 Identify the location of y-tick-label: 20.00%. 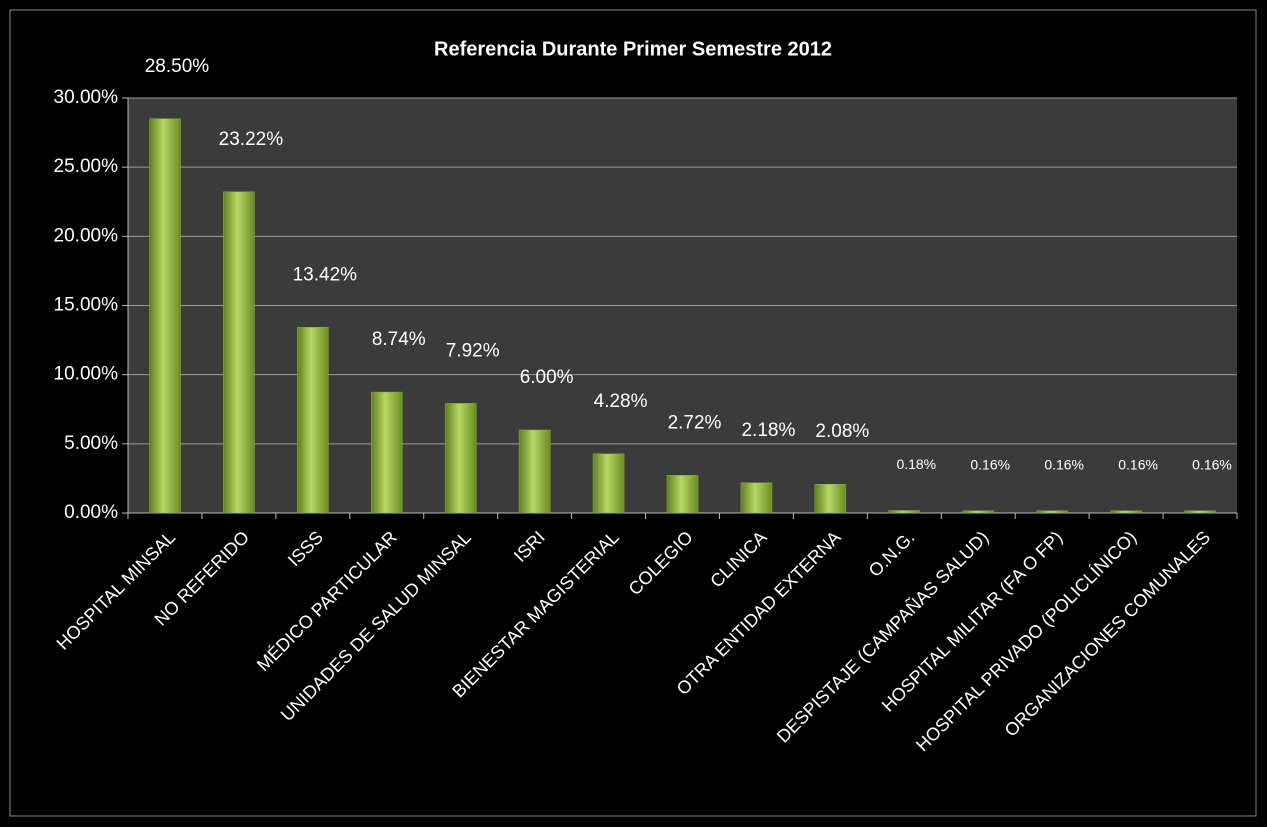
(86, 235).